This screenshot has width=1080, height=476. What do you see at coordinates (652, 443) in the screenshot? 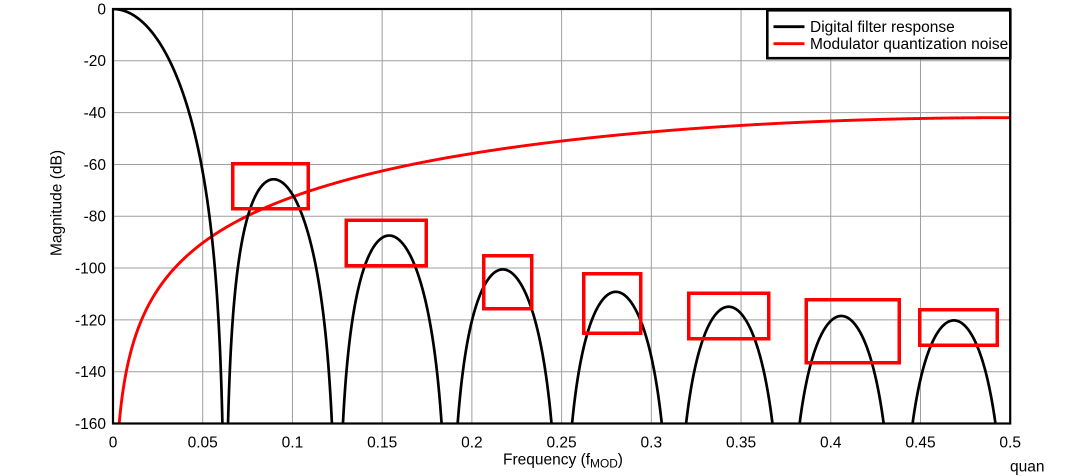
I see `svg-text: 0.3` at bounding box center [652, 443].